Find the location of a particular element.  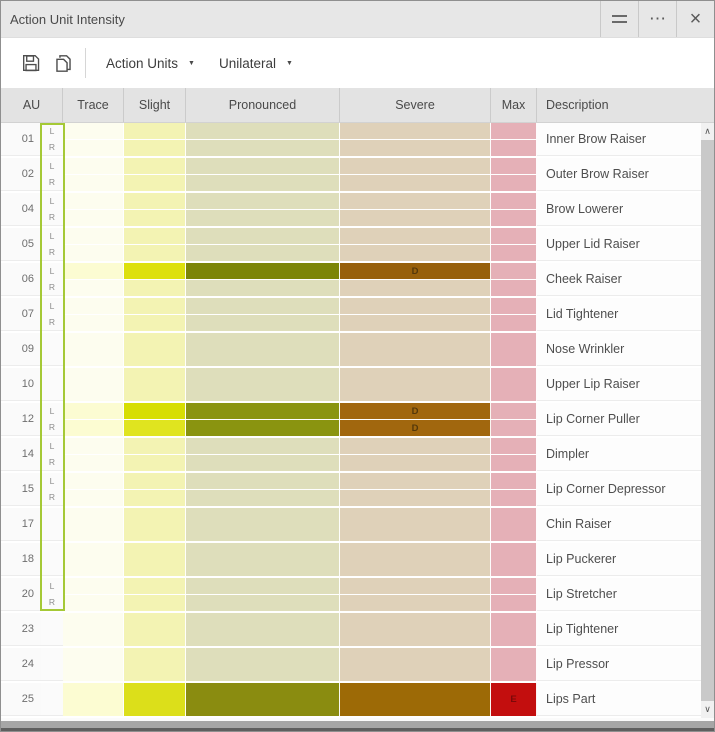

au-description: Brow Lowerer is located at coordinates (619, 209).